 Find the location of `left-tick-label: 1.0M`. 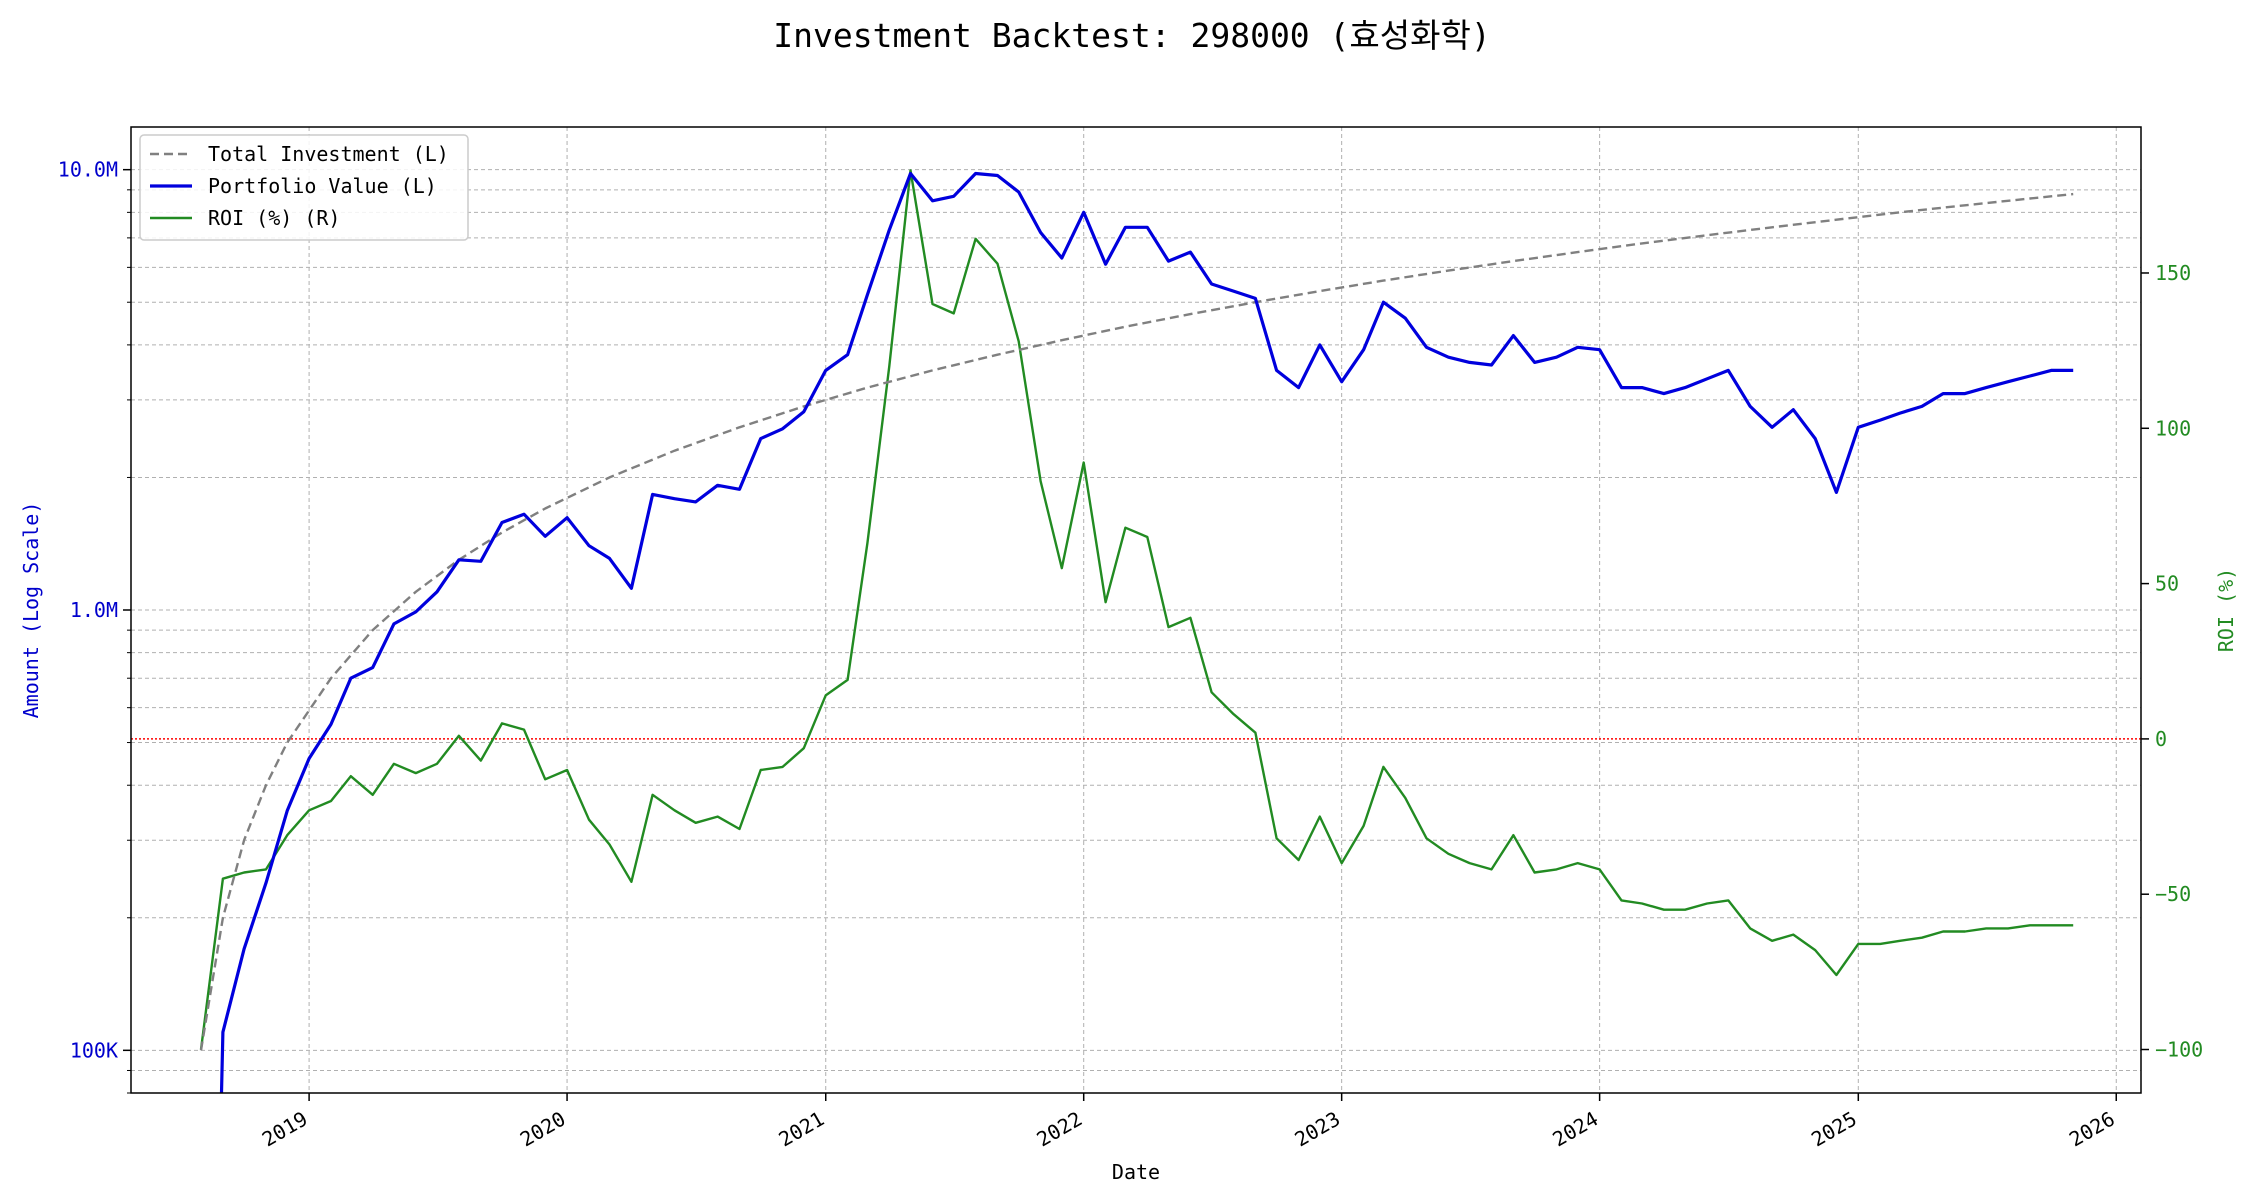

left-tick-label: 1.0M is located at coordinates (94, 610).